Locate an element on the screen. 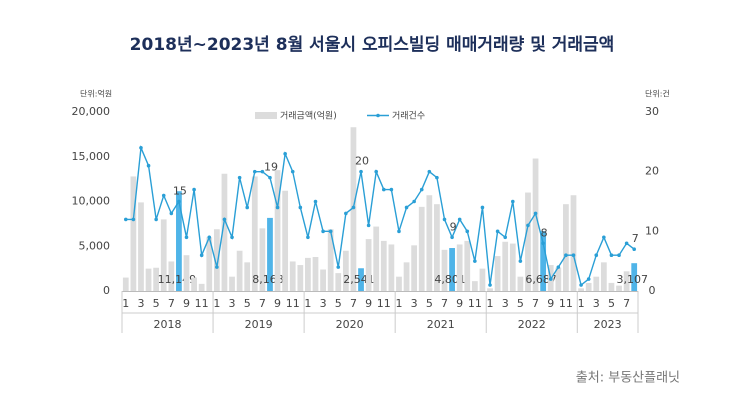 Image resolution: width=745 pixels, height=419 pixels. y2-tick-label: 10 is located at coordinates (652, 230).